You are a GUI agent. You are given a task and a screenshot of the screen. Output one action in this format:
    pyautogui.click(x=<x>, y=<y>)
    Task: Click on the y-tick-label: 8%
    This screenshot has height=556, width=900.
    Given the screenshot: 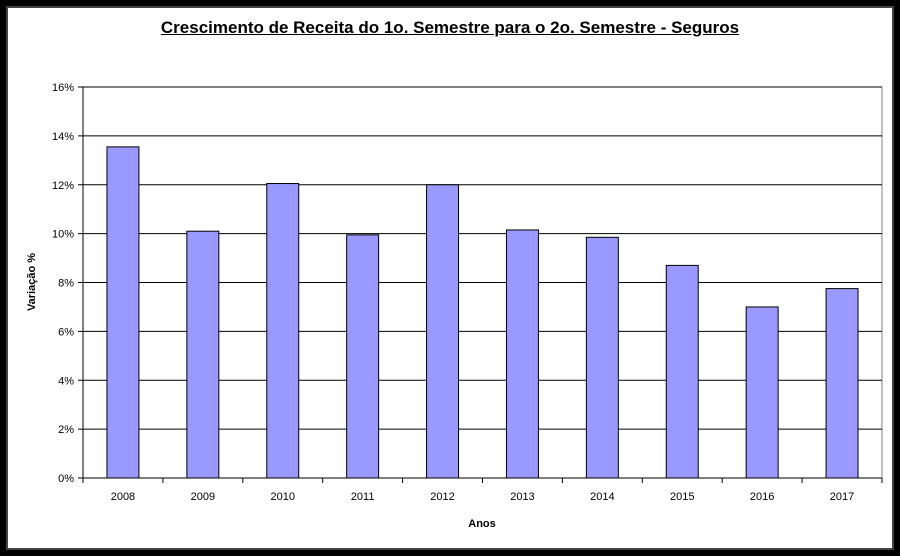 What is the action you would take?
    pyautogui.click(x=66, y=284)
    